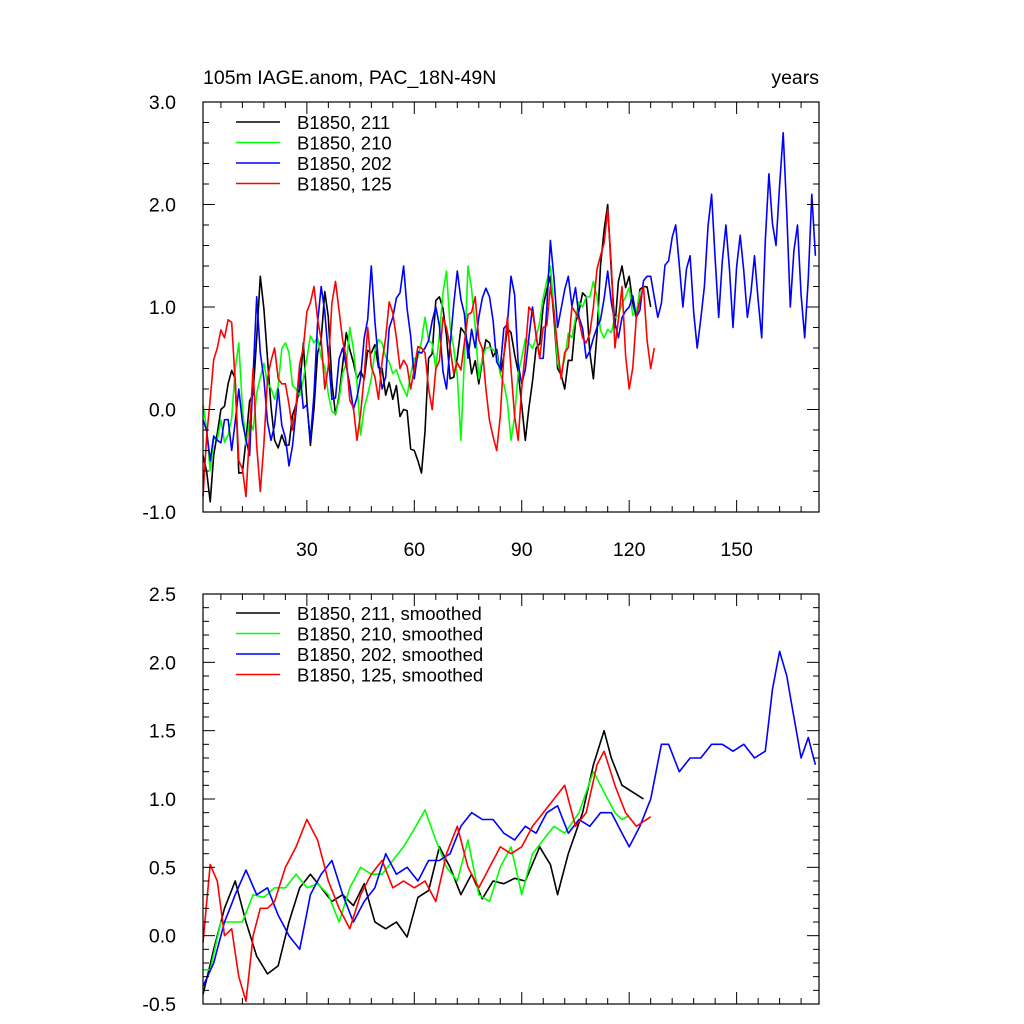 The image size is (1024, 1024). Describe the element at coordinates (307, 550) in the screenshot. I see `x-tick-label: 30` at that location.